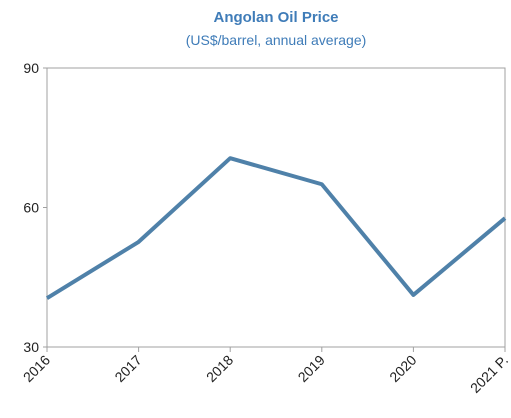  Describe the element at coordinates (311, 368) in the screenshot. I see `x-tick-label: 2019` at that location.